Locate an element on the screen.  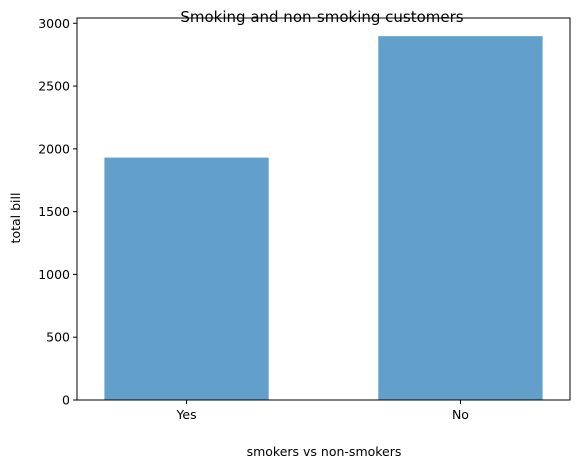
y-axis-label: total bill is located at coordinates (15, 218).